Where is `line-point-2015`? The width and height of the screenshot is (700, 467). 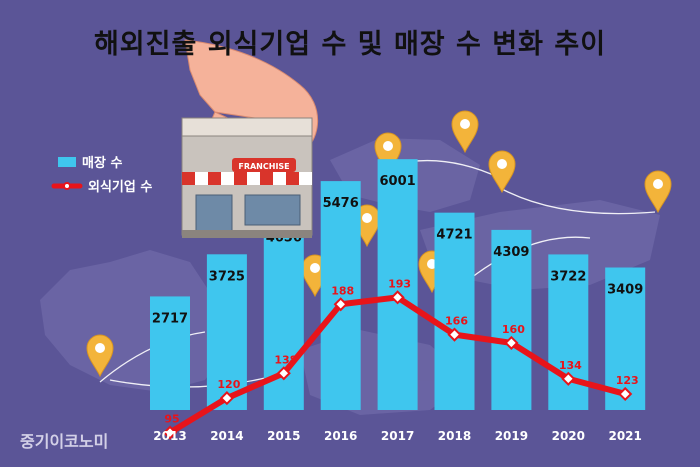 line-point-2015 is located at coordinates (283, 373).